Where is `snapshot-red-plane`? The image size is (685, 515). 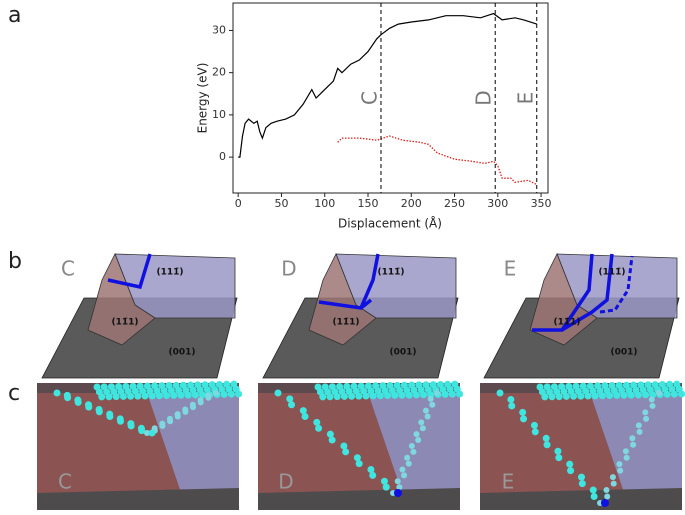 snapshot-red-plane is located at coordinates (333, 451).